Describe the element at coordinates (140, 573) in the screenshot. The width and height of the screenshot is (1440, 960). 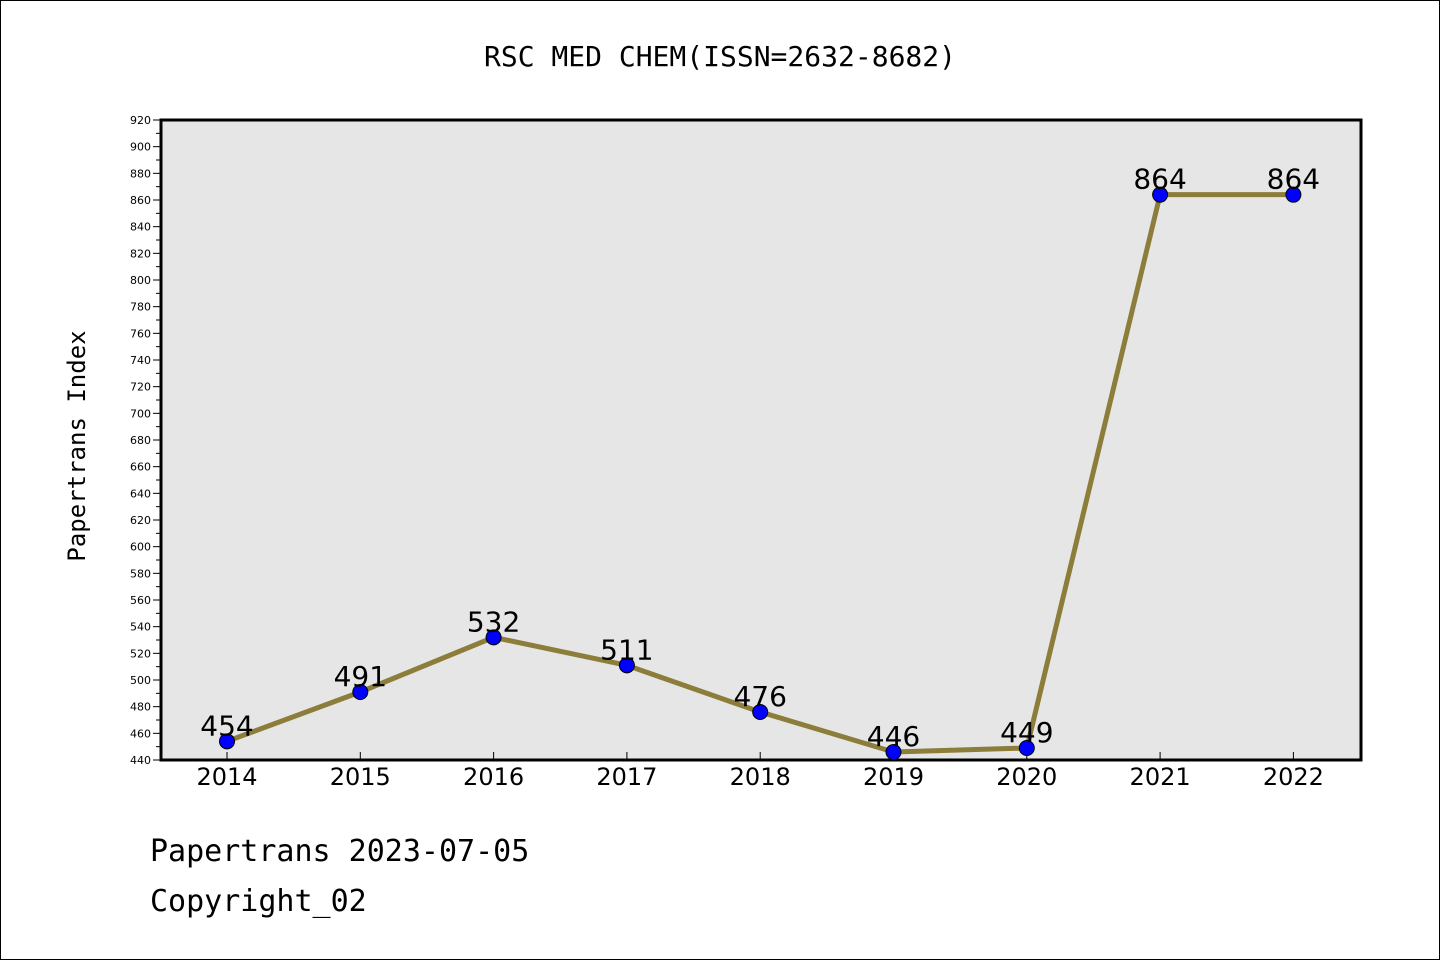
I see `y-tick-label: 580` at that location.